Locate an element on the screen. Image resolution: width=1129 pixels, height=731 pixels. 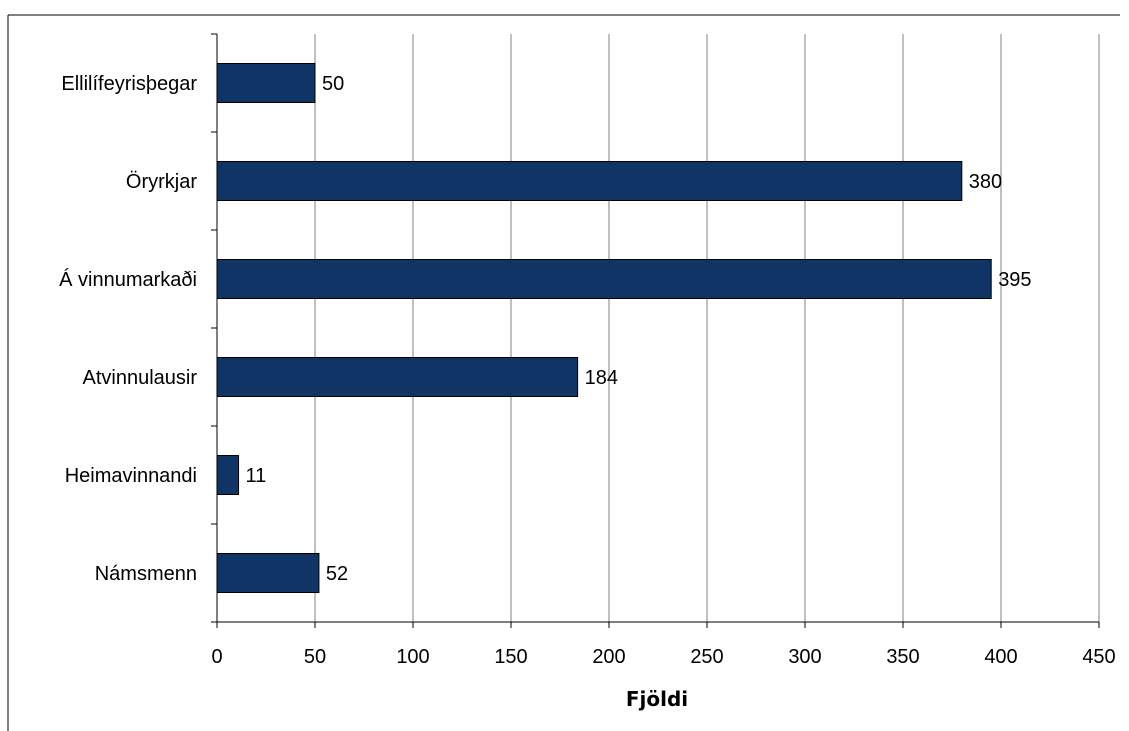
x-tick-label-6: 300 is located at coordinates (804, 657).